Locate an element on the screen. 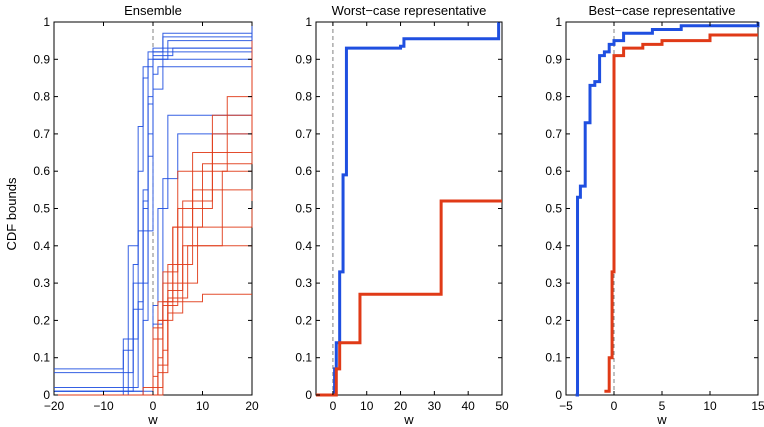  x-tick-label: −5 is located at coordinates (566, 406).